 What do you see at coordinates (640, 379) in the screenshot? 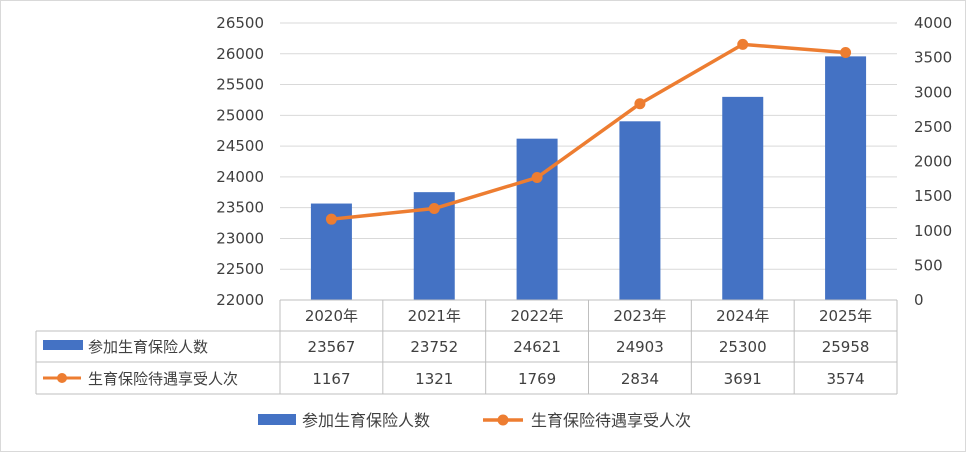
I see `table-cell: 2834` at bounding box center [640, 379].